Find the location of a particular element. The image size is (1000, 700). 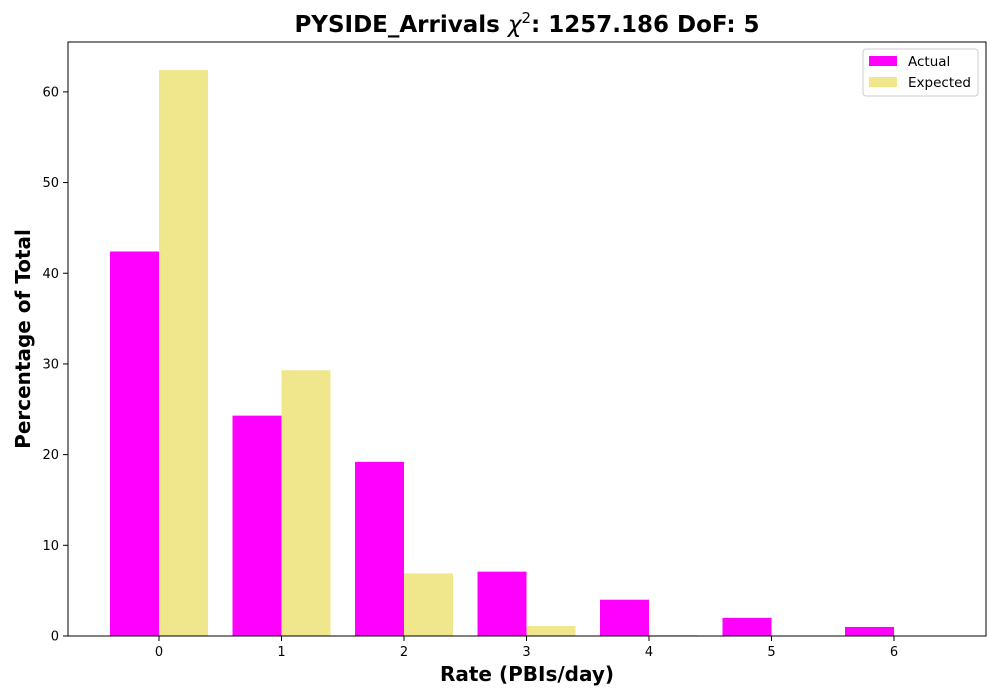

legend-label-actual: Actual is located at coordinates (929, 62).